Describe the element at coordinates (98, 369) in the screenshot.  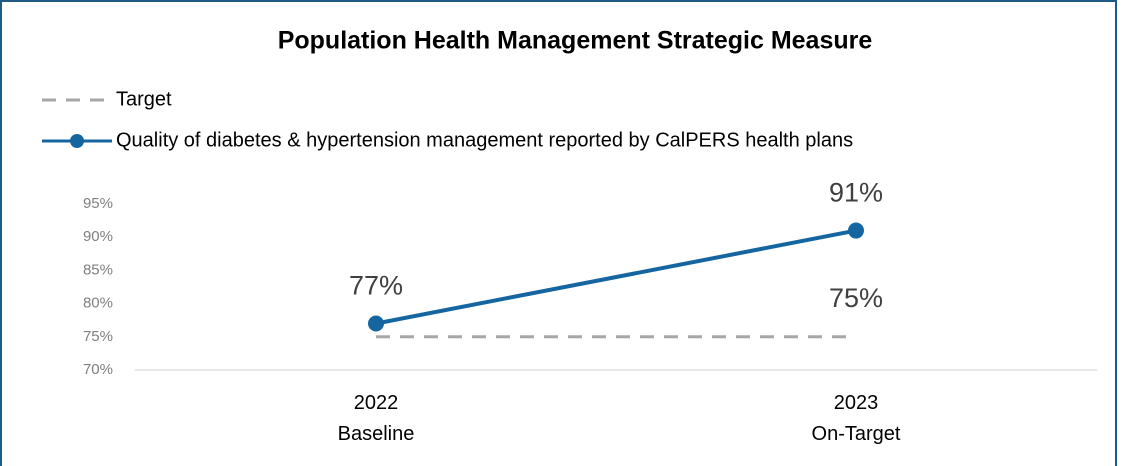
I see `y-tick-label: 70%` at that location.